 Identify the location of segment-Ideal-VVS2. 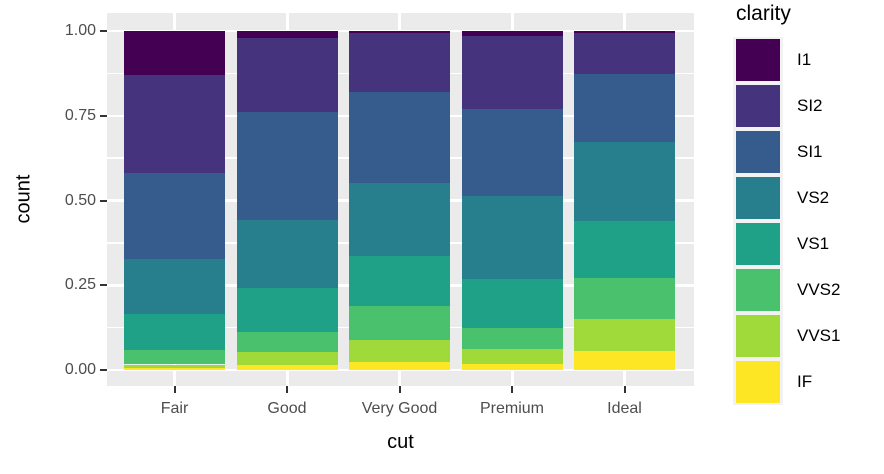
(624, 298).